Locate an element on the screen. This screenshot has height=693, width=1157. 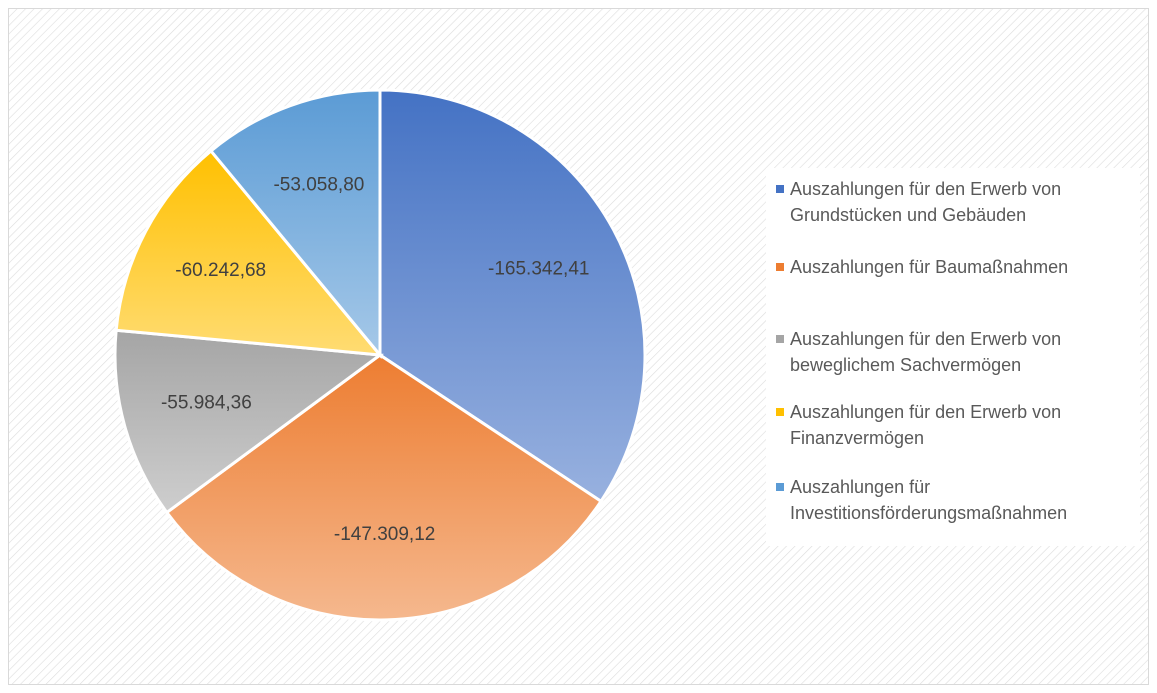
slice-label: -147.309,12 is located at coordinates (384, 534).